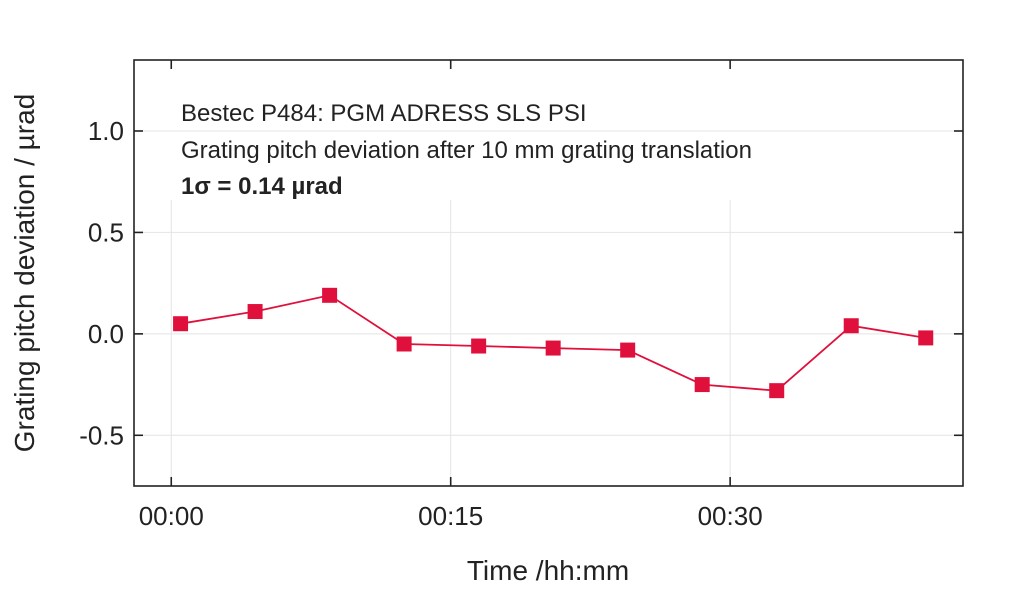 The height and width of the screenshot is (589, 1024). I want to click on x-tick-label: 00:30, so click(730, 516).